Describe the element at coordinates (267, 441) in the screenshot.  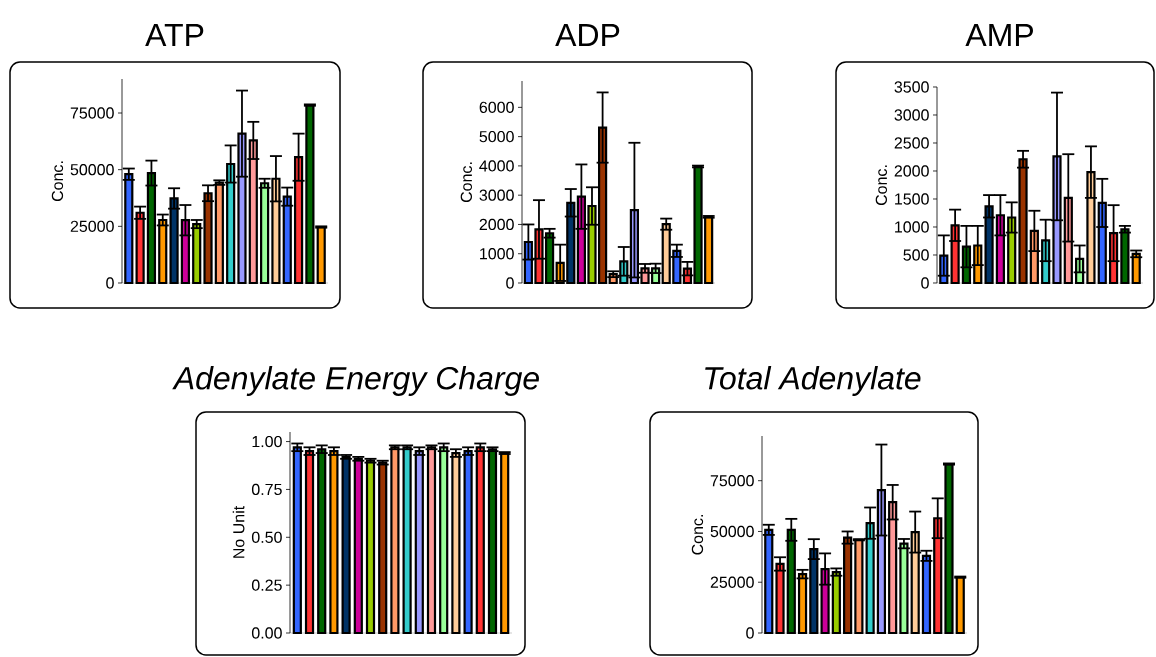
I see `y-tick-label: 1.00` at that location.